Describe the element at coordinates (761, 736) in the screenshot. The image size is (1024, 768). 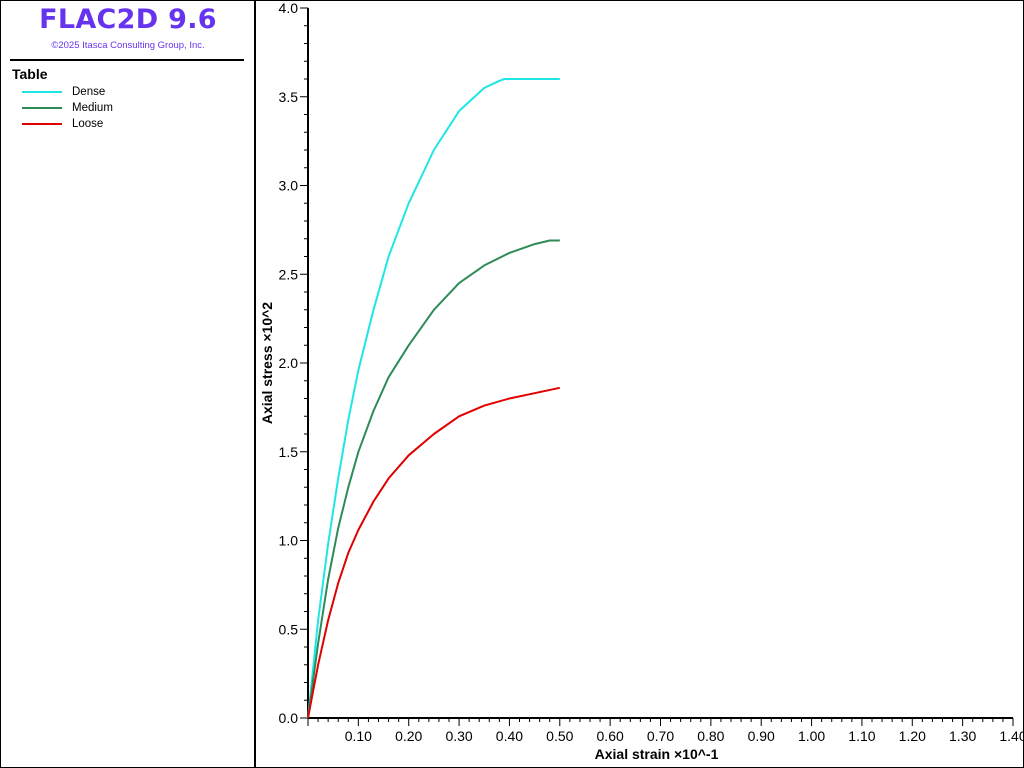
I see `x-tick-label: 0.90` at that location.